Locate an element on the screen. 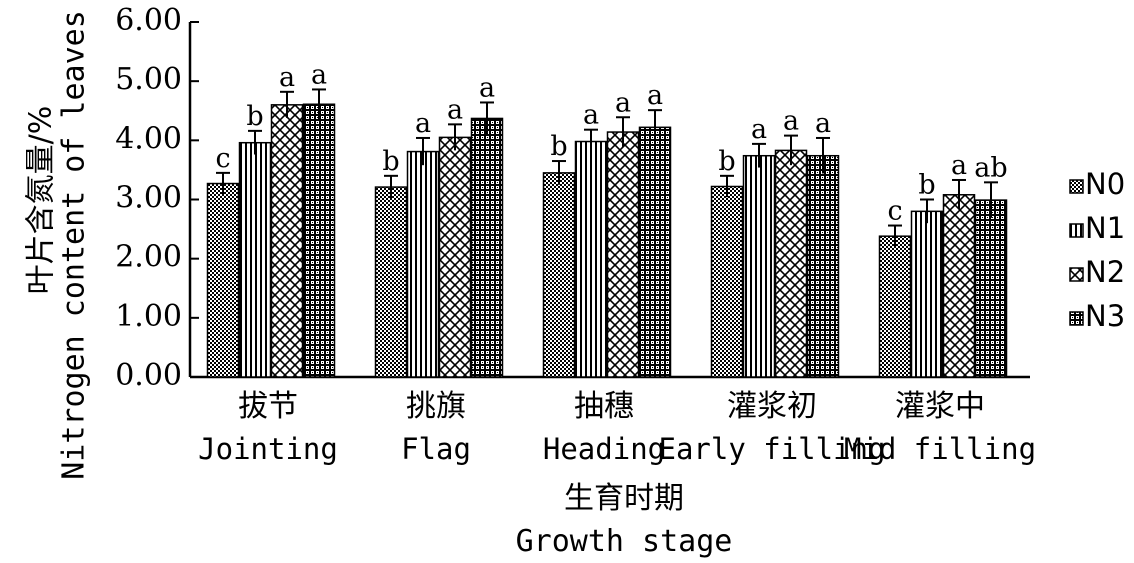 This screenshot has width=1134, height=563. y-tick-label: 6.00 is located at coordinates (148, 20).